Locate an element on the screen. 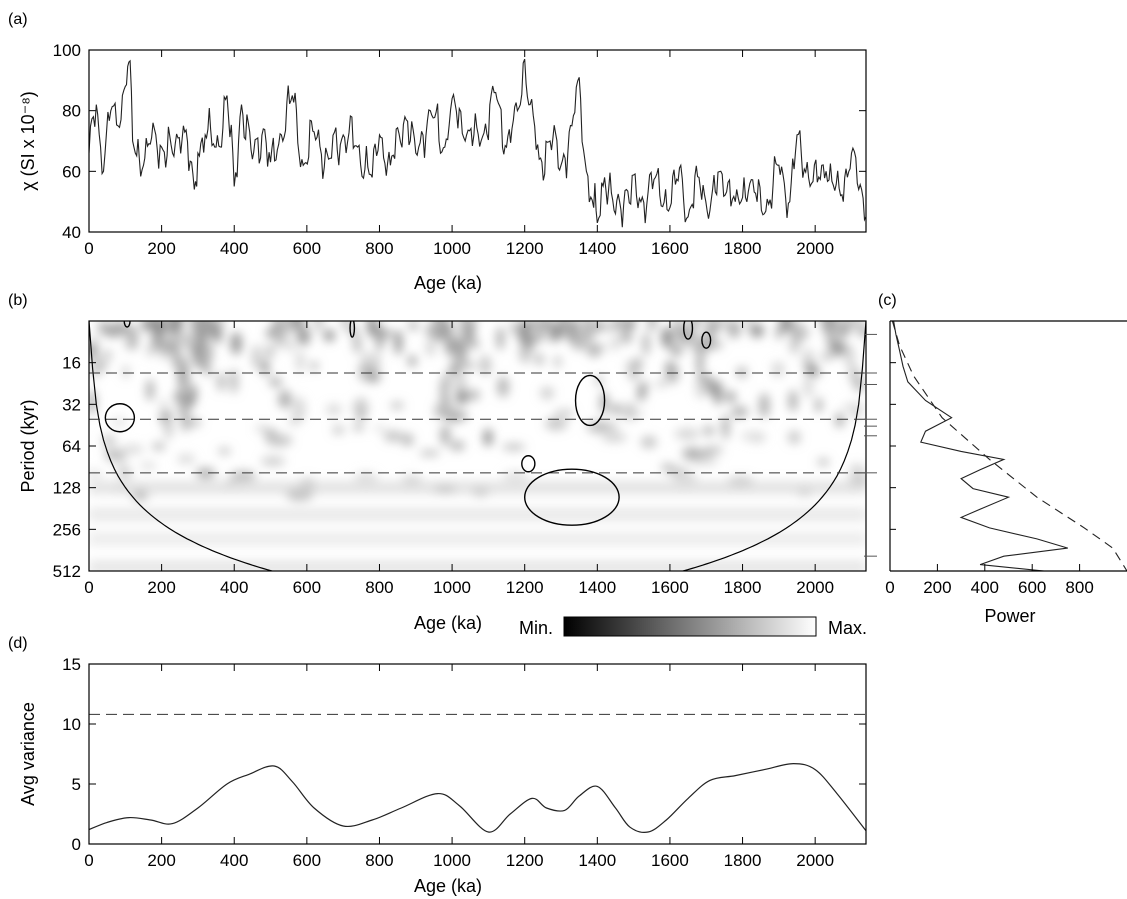  panel-a-xtick-label: 1400 is located at coordinates (597, 248).